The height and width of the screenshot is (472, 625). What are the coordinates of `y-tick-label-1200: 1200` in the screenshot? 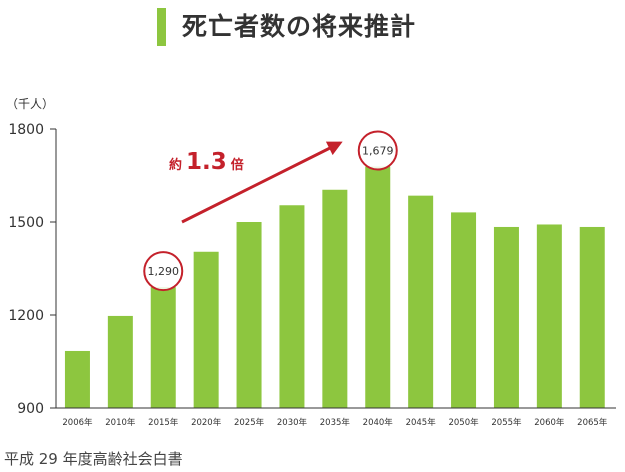 It's located at (26, 316).